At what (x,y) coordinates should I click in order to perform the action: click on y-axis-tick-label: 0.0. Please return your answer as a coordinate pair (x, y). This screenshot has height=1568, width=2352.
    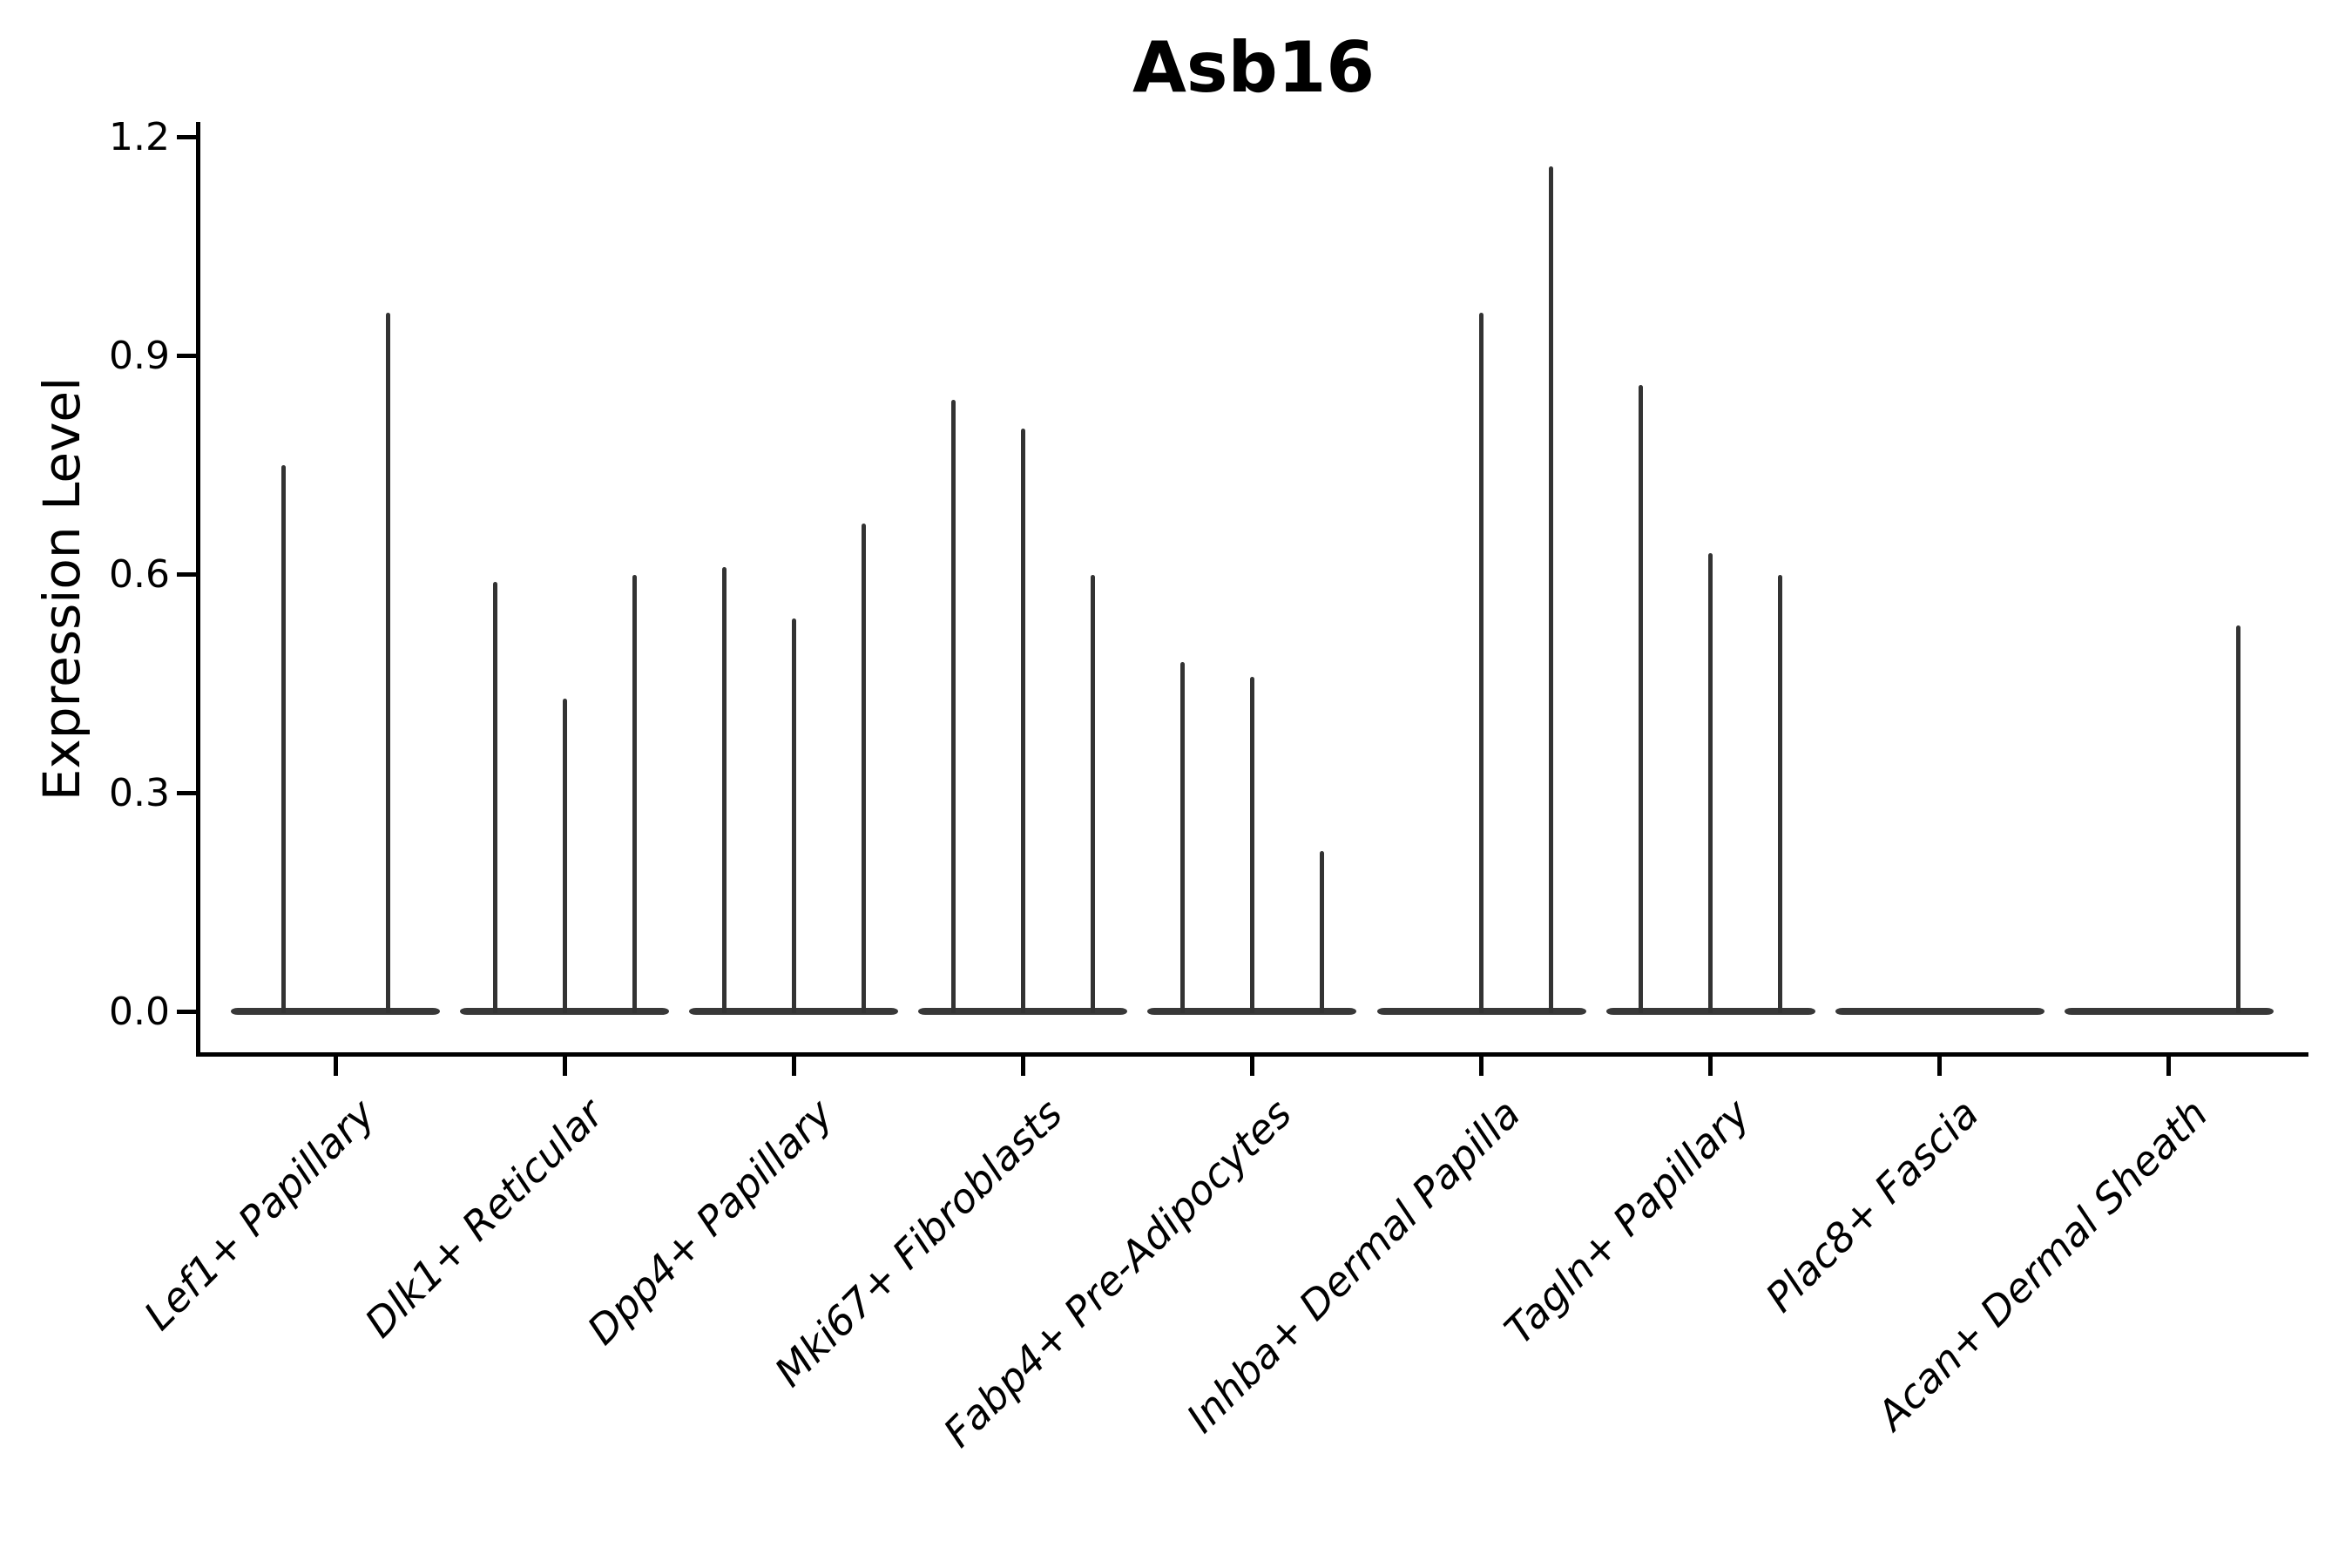
    Looking at the image, I should click on (139, 1012).